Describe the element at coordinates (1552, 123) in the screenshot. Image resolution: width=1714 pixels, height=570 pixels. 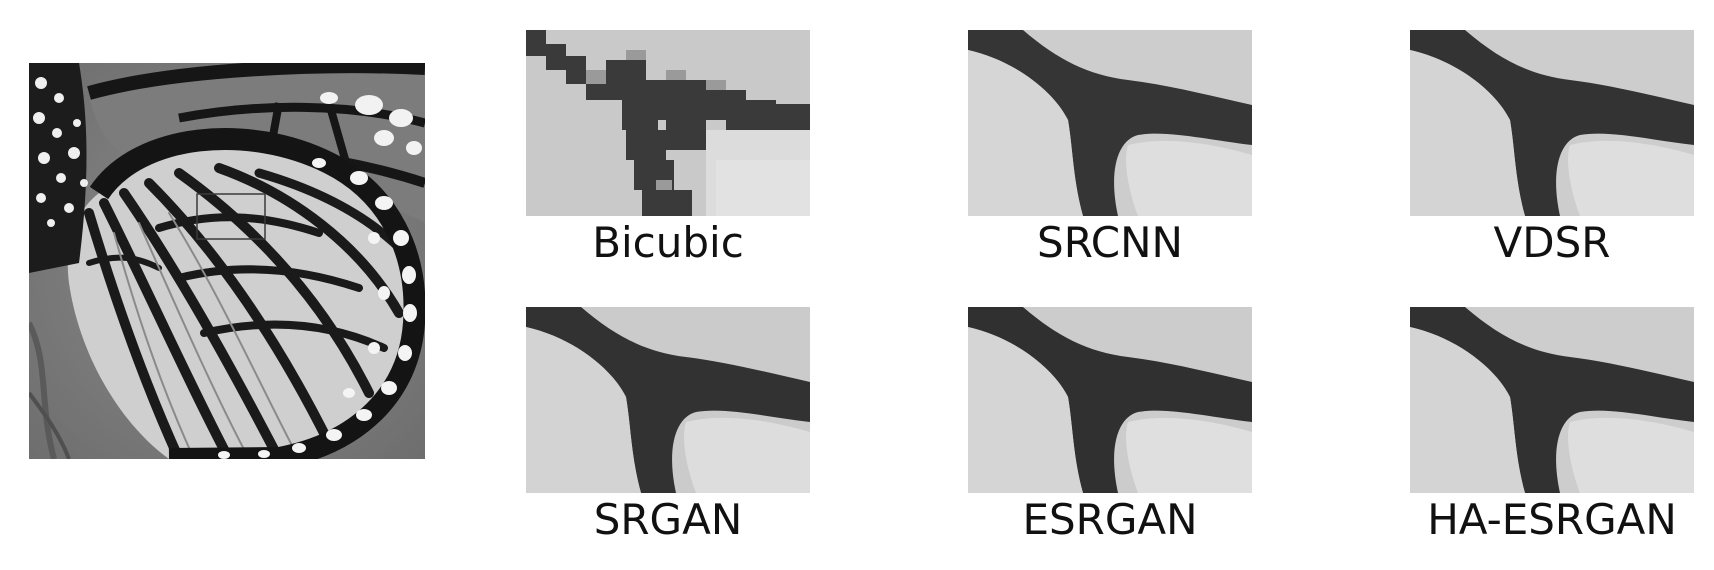
I see `crop-vdsr-image` at that location.